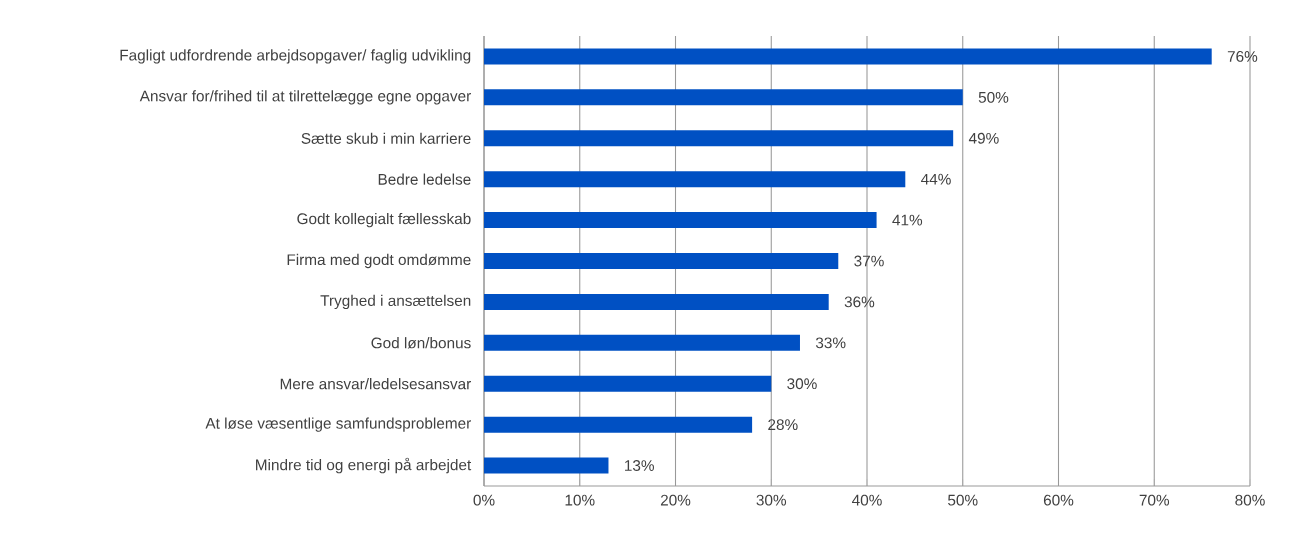 This screenshot has height=534, width=1298. What do you see at coordinates (639, 465) in the screenshot?
I see `data-label: 13%` at bounding box center [639, 465].